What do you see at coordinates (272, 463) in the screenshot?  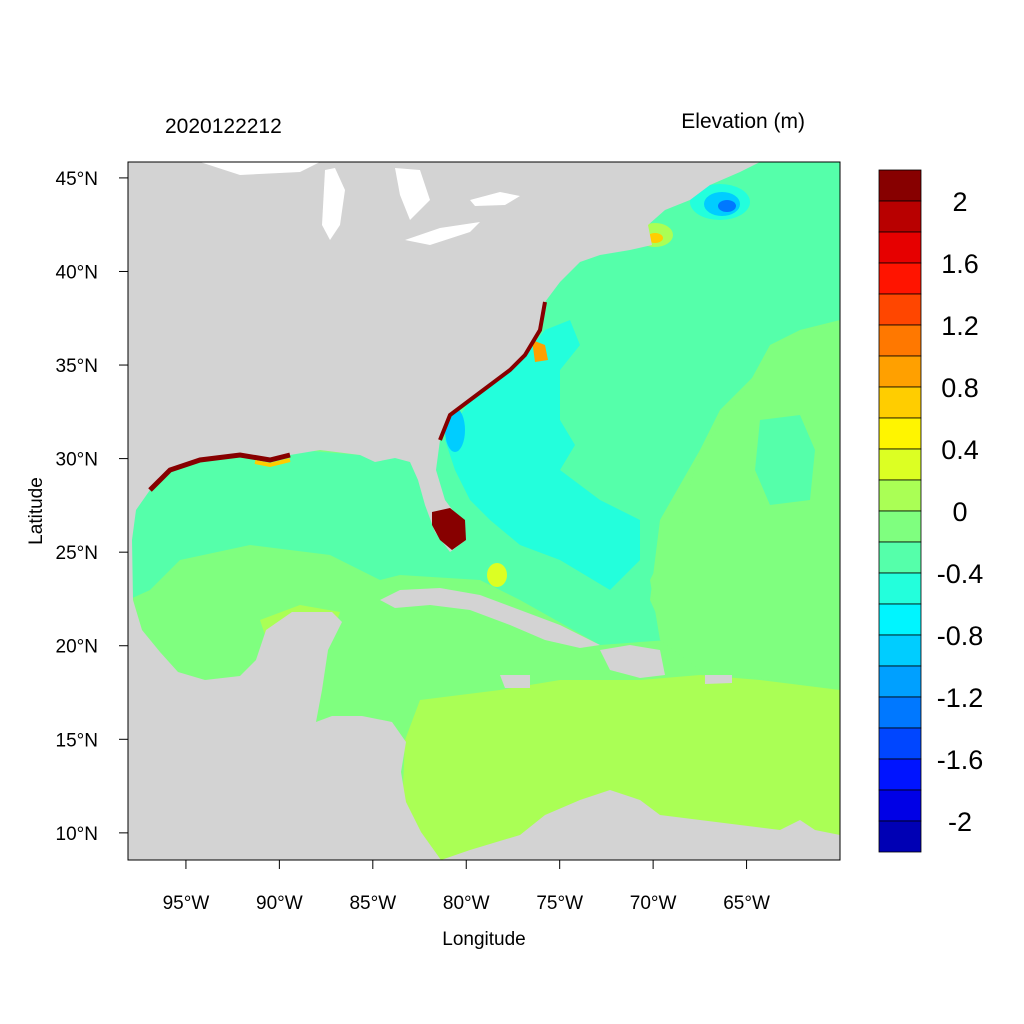 I see `surge-louisiana` at bounding box center [272, 463].